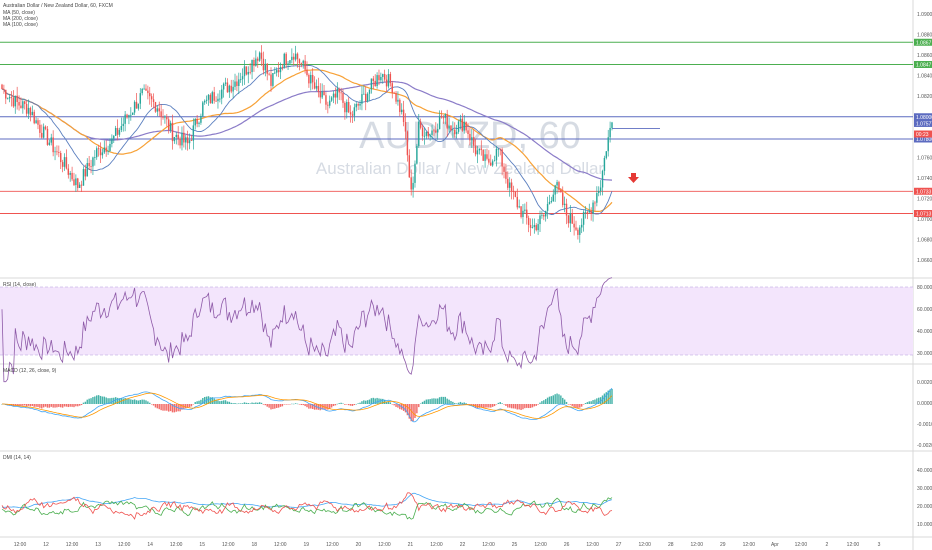 Image resolution: width=932 pixels, height=550 pixels. Describe the element at coordinates (98, 545) in the screenshot. I see `time-axis-label: 13` at that location.